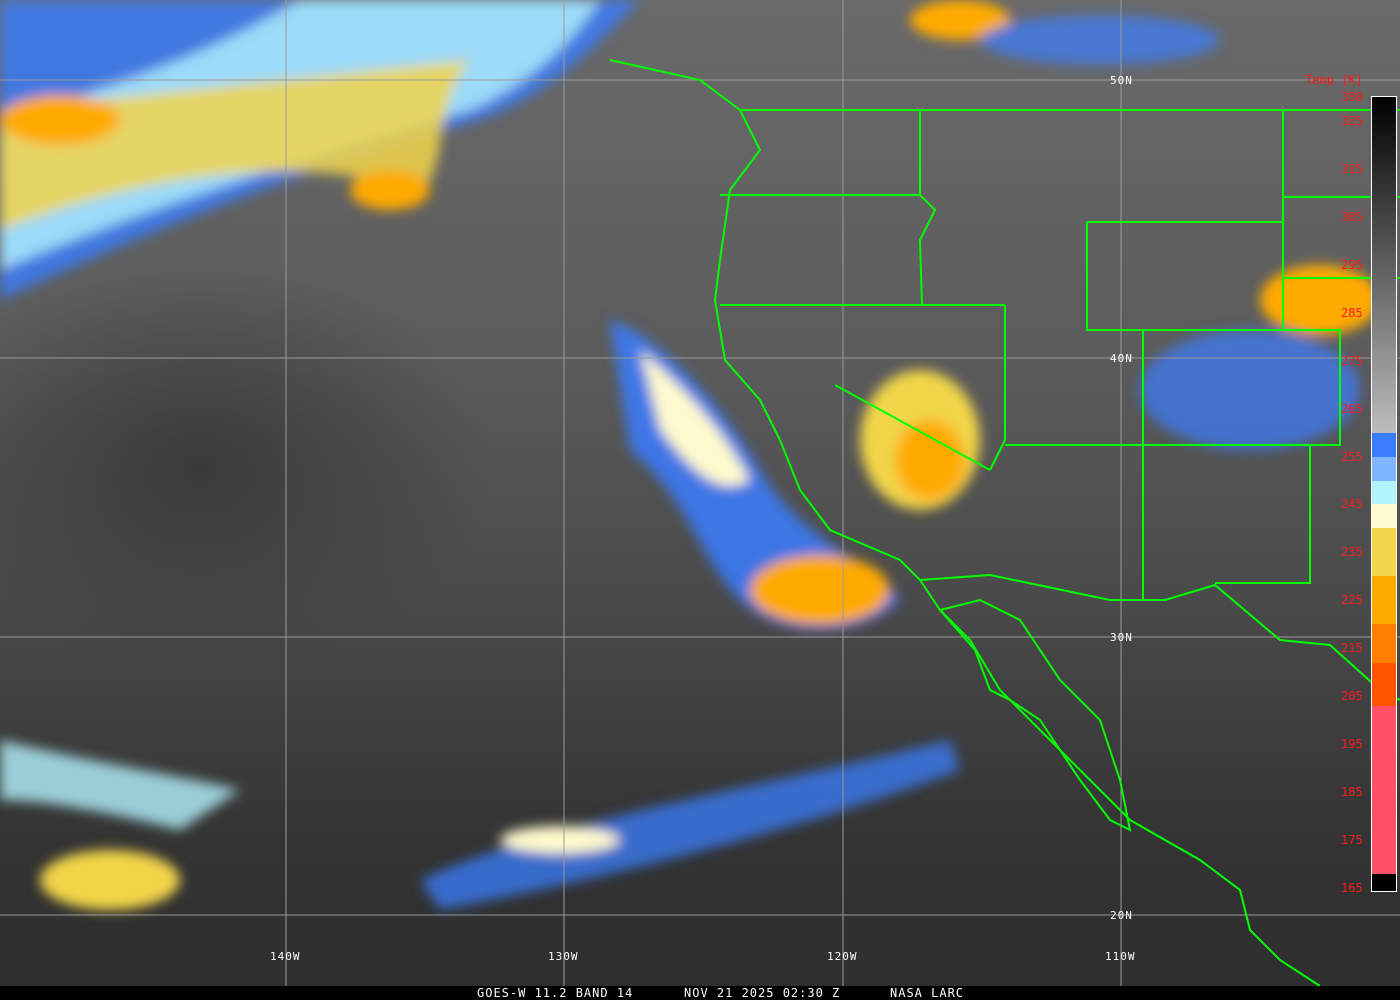 The height and width of the screenshot is (1000, 1400). I want to click on lat-label: 40N, so click(1121, 358).